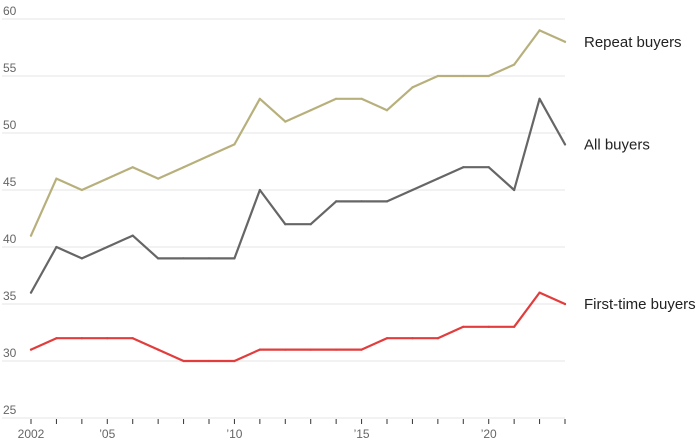 Image resolution: width=699 pixels, height=445 pixels. What do you see at coordinates (362, 434) in the screenshot?
I see `x-tick-label: ’15` at bounding box center [362, 434].